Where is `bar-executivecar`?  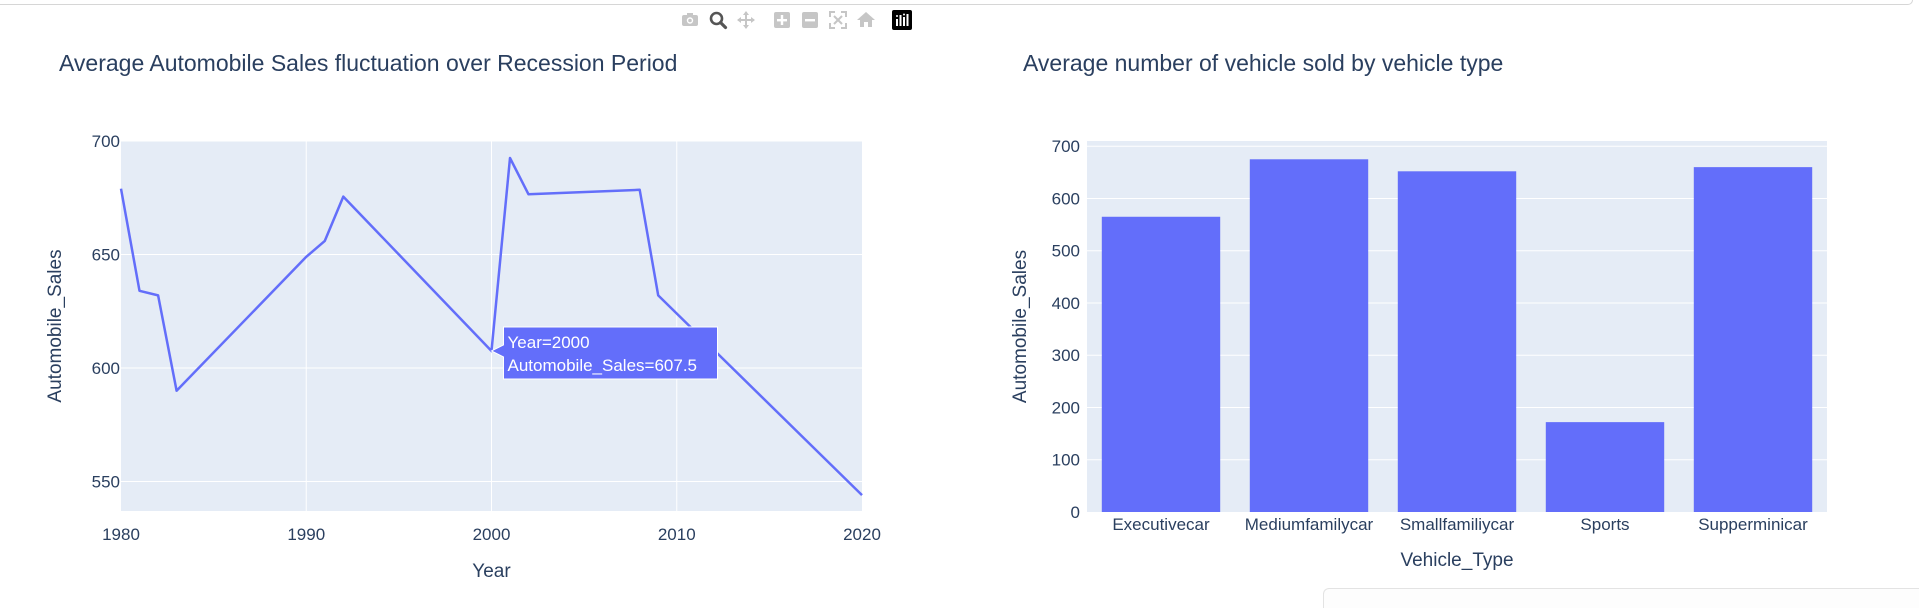 bar-executivecar is located at coordinates (1161, 364).